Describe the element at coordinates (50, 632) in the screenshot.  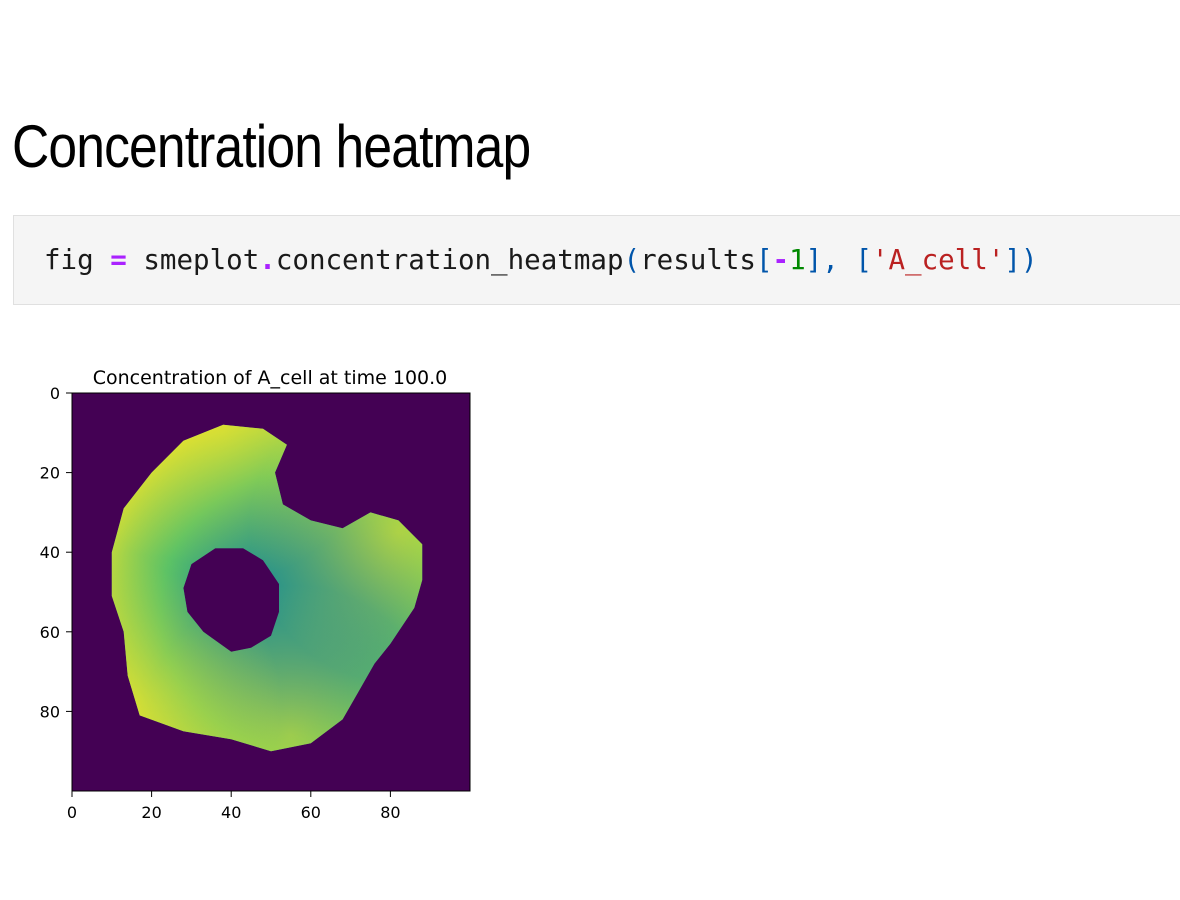
I see `y-tick-label: 60` at that location.